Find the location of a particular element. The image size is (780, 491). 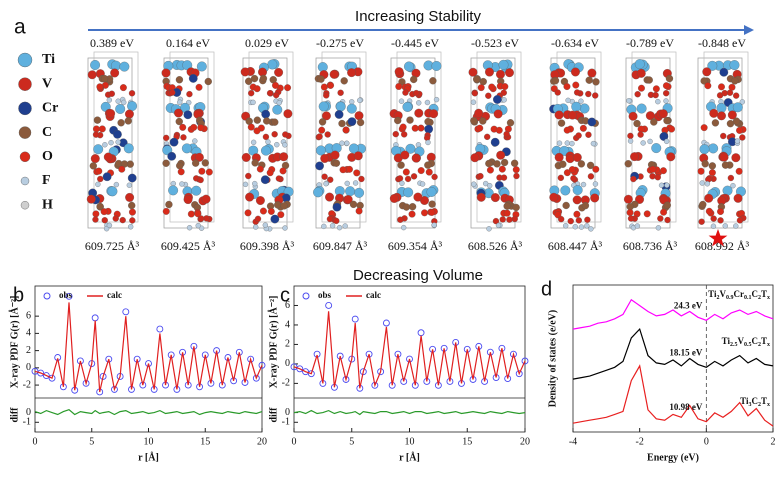

structure is located at coordinates (112, 141).